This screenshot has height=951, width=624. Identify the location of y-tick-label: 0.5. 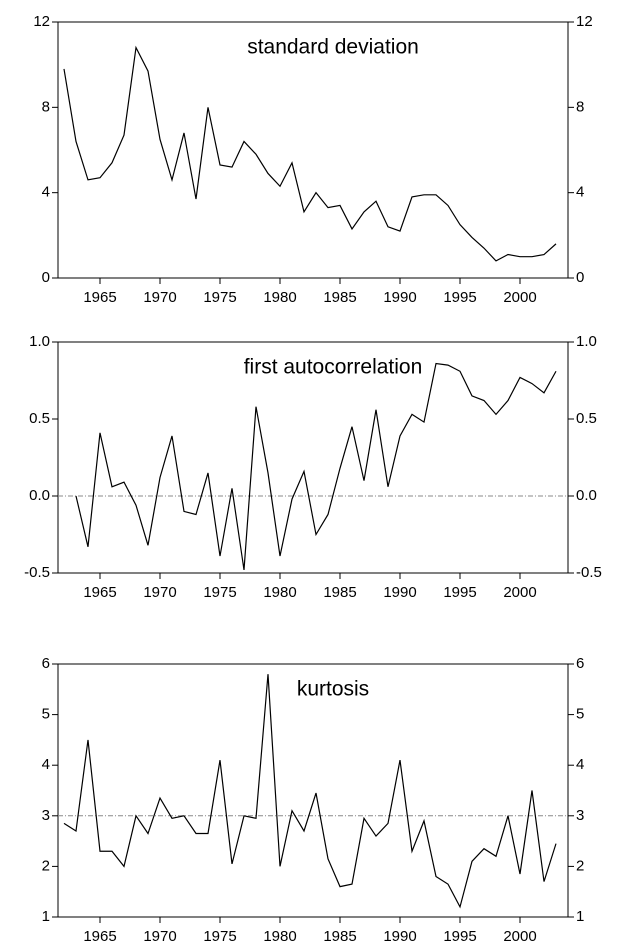
(39, 418).